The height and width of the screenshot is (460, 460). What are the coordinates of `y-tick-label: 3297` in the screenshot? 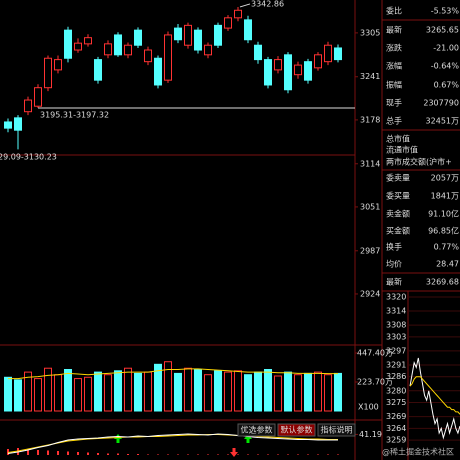 It's located at (396, 350).